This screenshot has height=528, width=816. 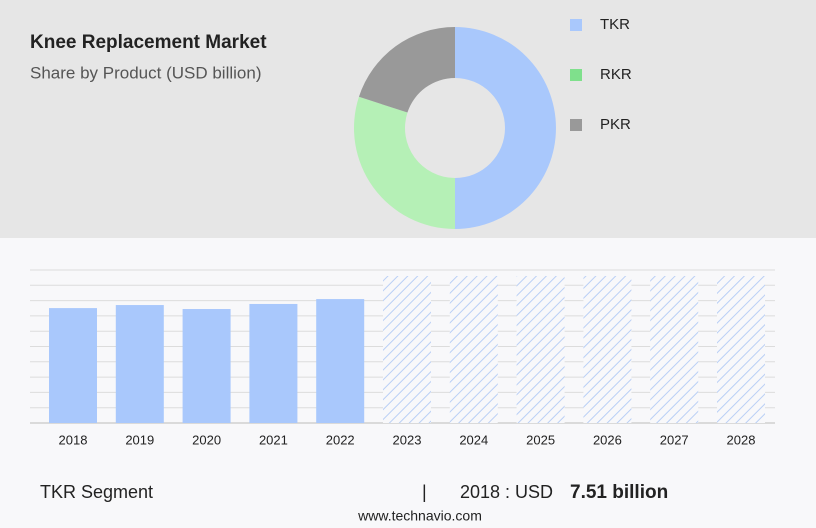 I want to click on x-tick-label: 2025, so click(x=540, y=439).